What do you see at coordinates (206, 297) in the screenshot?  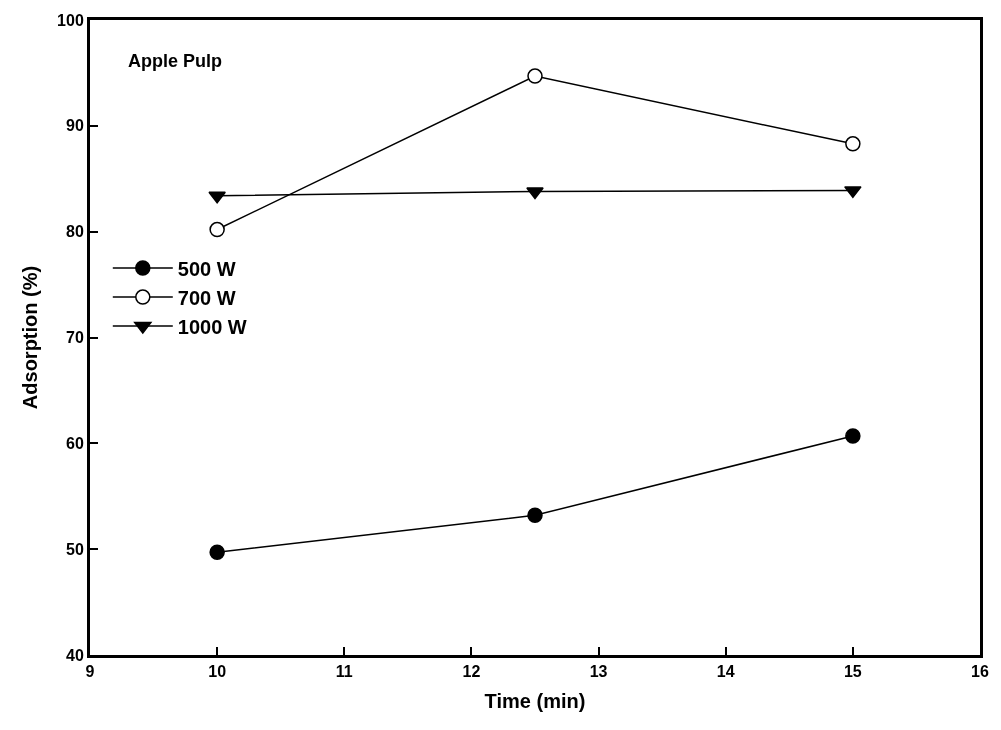 I see `legend-label: 700 W` at bounding box center [206, 297].